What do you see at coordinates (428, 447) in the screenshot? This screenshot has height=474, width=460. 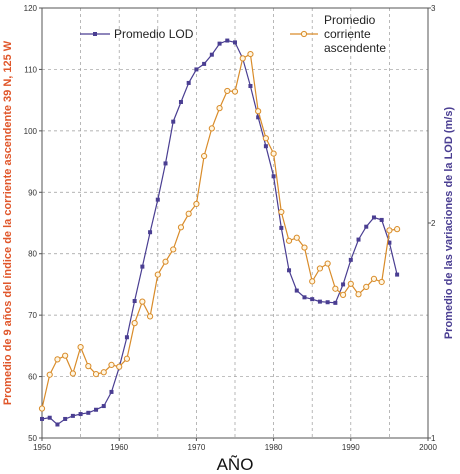 I see `x-tick-label: 2000` at bounding box center [428, 447].